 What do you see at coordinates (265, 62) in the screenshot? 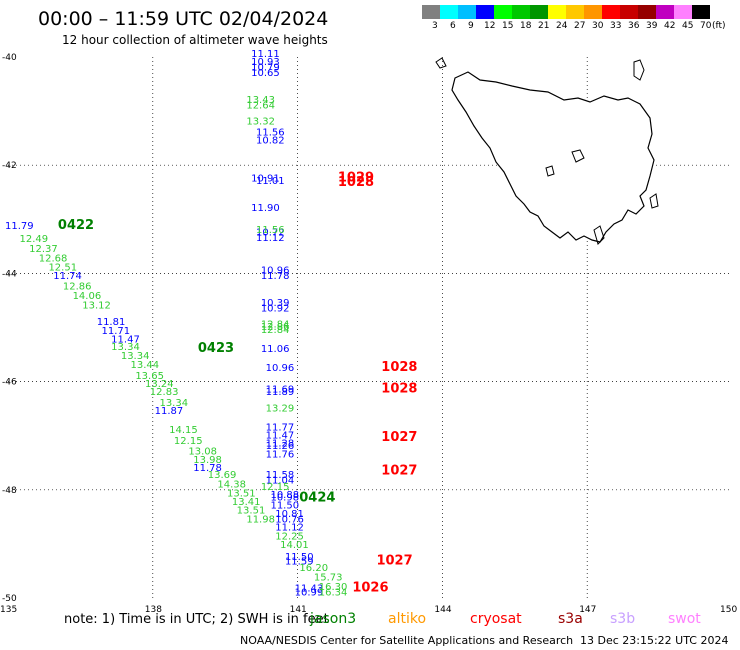
I see `wave-height-value: 10.93` at bounding box center [265, 62].